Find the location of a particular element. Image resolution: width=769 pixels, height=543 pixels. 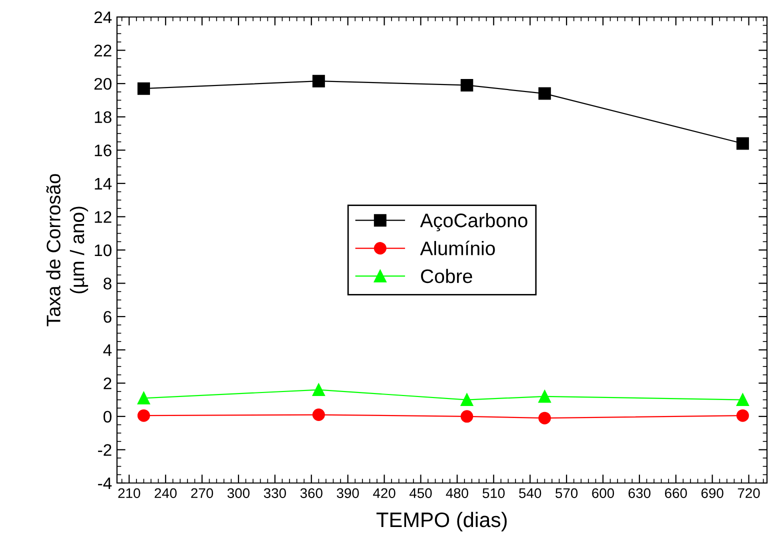

y-tick-label: 18 is located at coordinates (103, 117).